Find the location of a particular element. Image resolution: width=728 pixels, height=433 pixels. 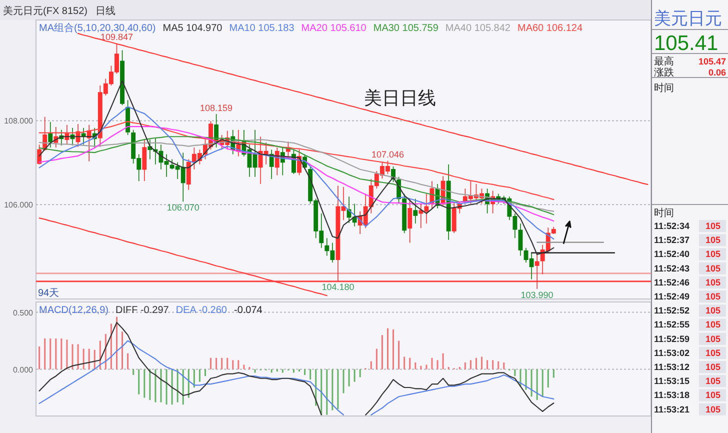

text: 105.47 is located at coordinates (712, 61).